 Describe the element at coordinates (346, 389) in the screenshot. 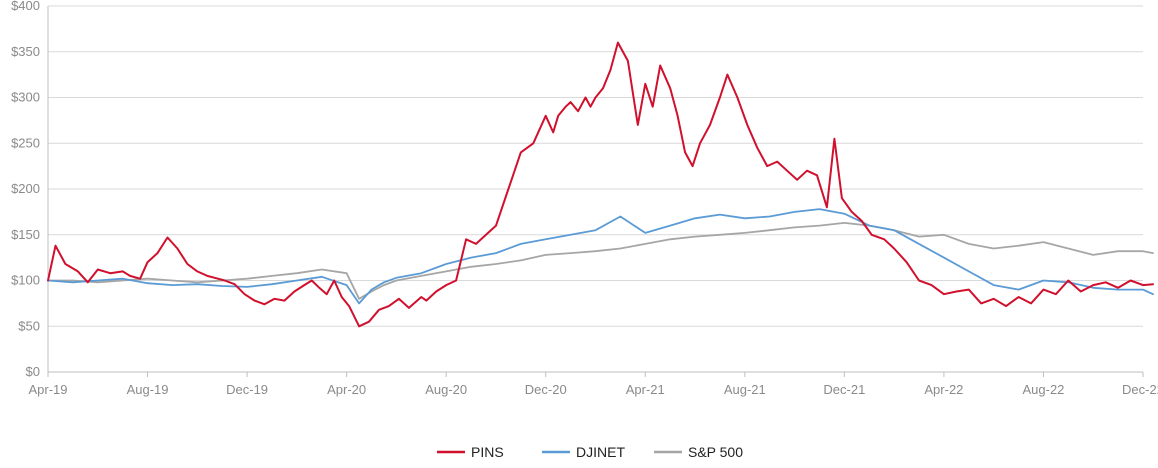

I see `x-tick-label: Apr-20` at that location.